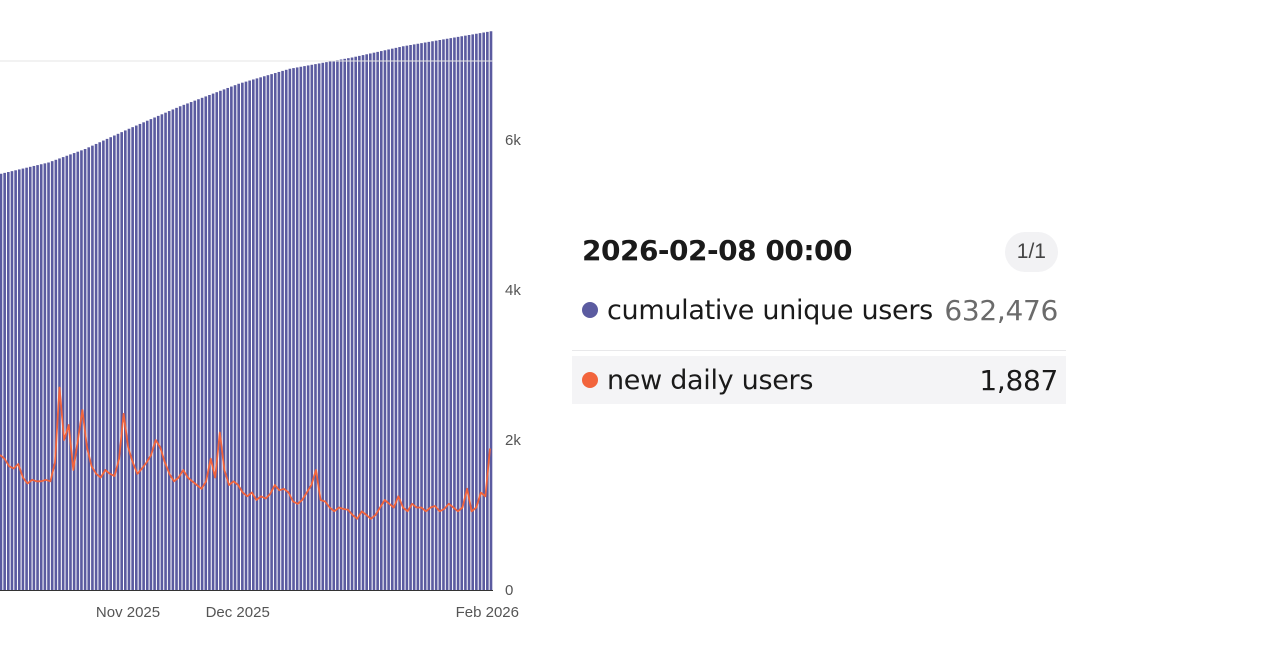 This screenshot has width=1280, height=651. What do you see at coordinates (245, 453) in the screenshot?
I see `new-daily-users-line` at bounding box center [245, 453].